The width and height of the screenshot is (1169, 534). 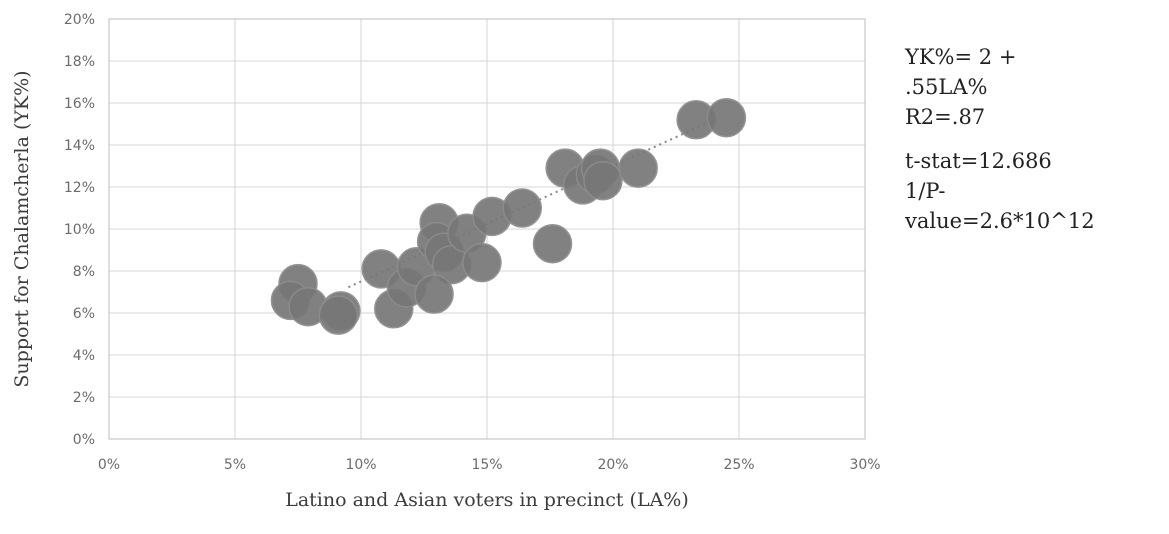 I want to click on y-tick-label: 14%, so click(x=79, y=146).